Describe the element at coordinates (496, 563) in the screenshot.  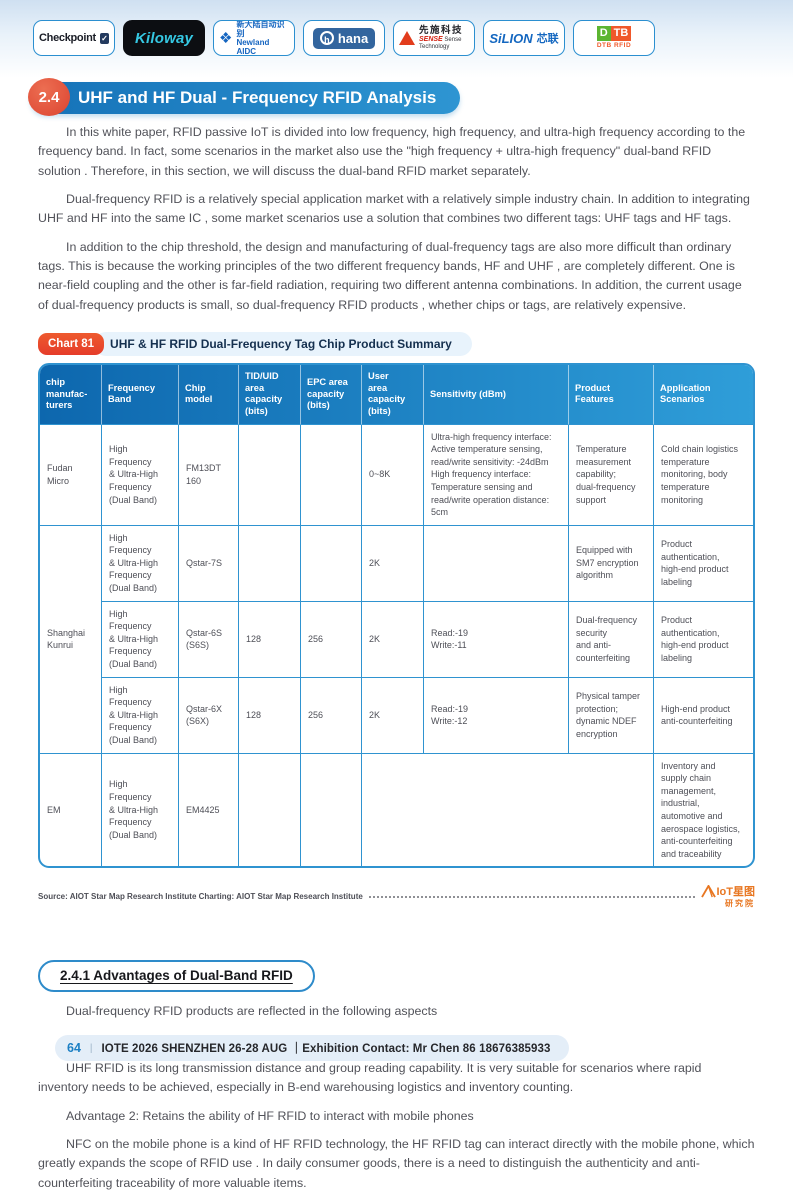
I see `cell-sensitivity` at that location.